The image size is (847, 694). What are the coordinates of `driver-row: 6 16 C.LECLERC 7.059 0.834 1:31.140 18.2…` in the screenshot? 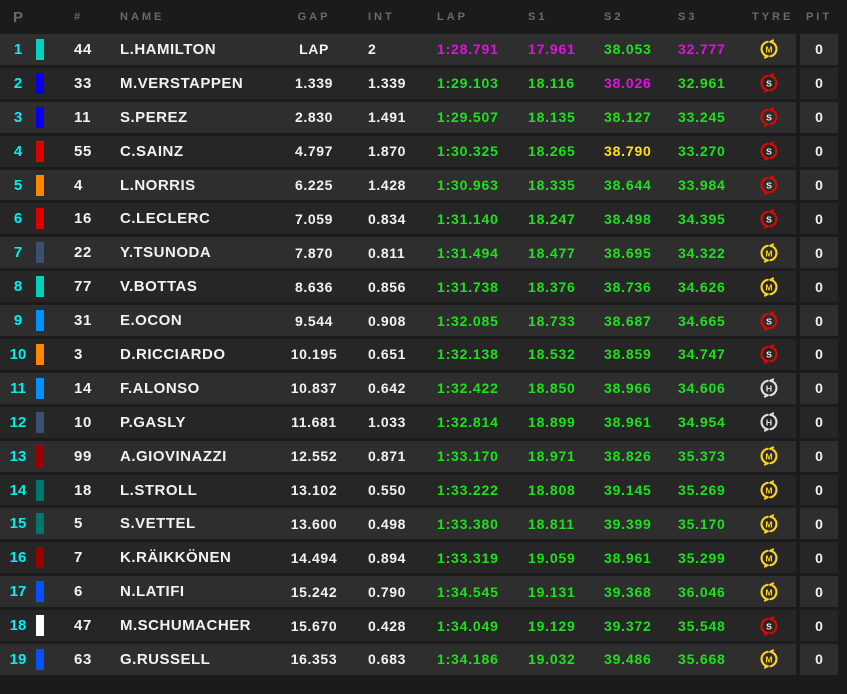 It's located at (423, 219).